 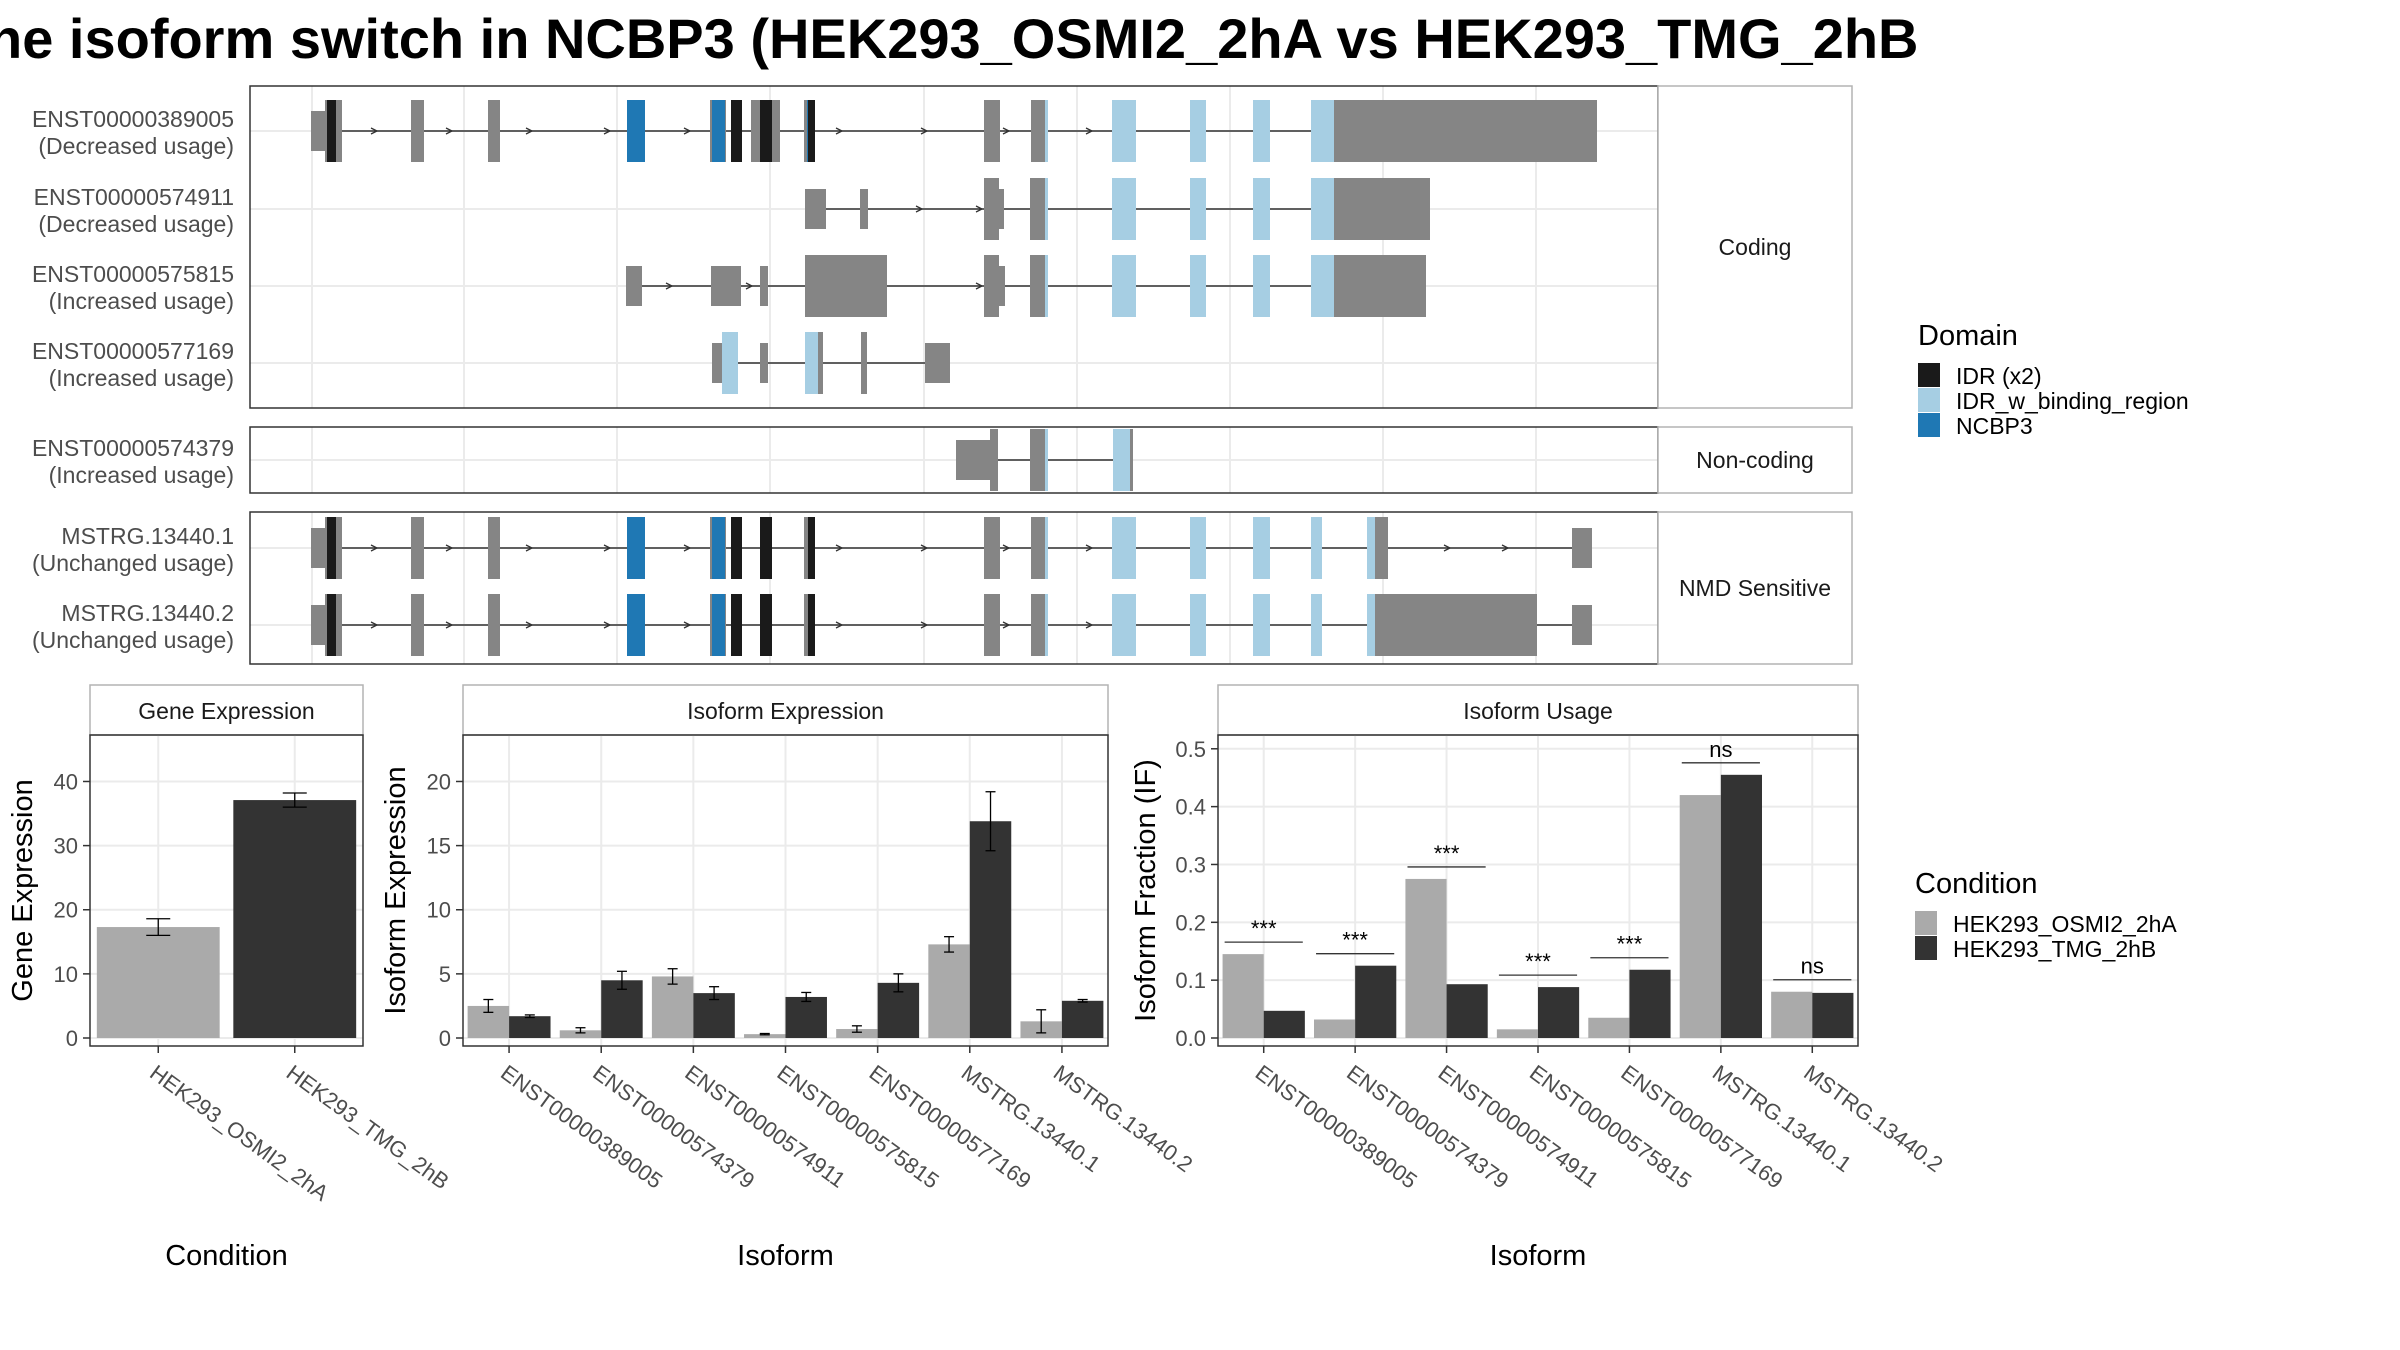 What do you see at coordinates (1812, 966) in the screenshot?
I see `significance-label: ns` at bounding box center [1812, 966].